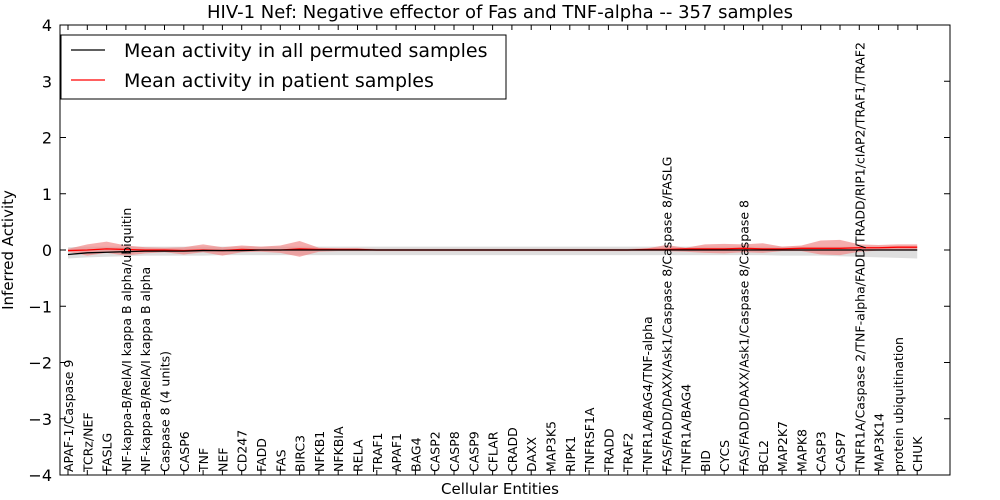  What do you see at coordinates (898, 404) in the screenshot?
I see `x-tick-label: protein ubiquitination` at bounding box center [898, 404].